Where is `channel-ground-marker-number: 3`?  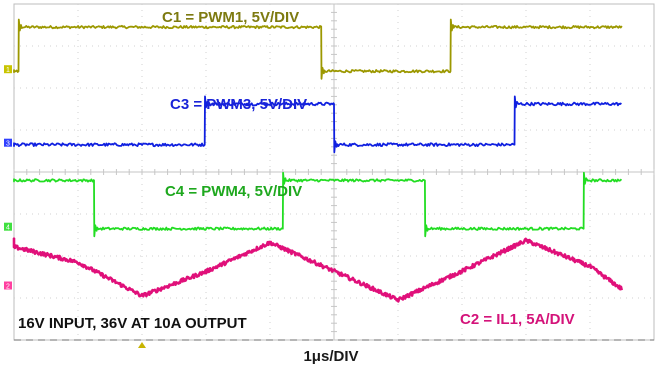 channel-ground-marker-number: 3 is located at coordinates (8, 144).